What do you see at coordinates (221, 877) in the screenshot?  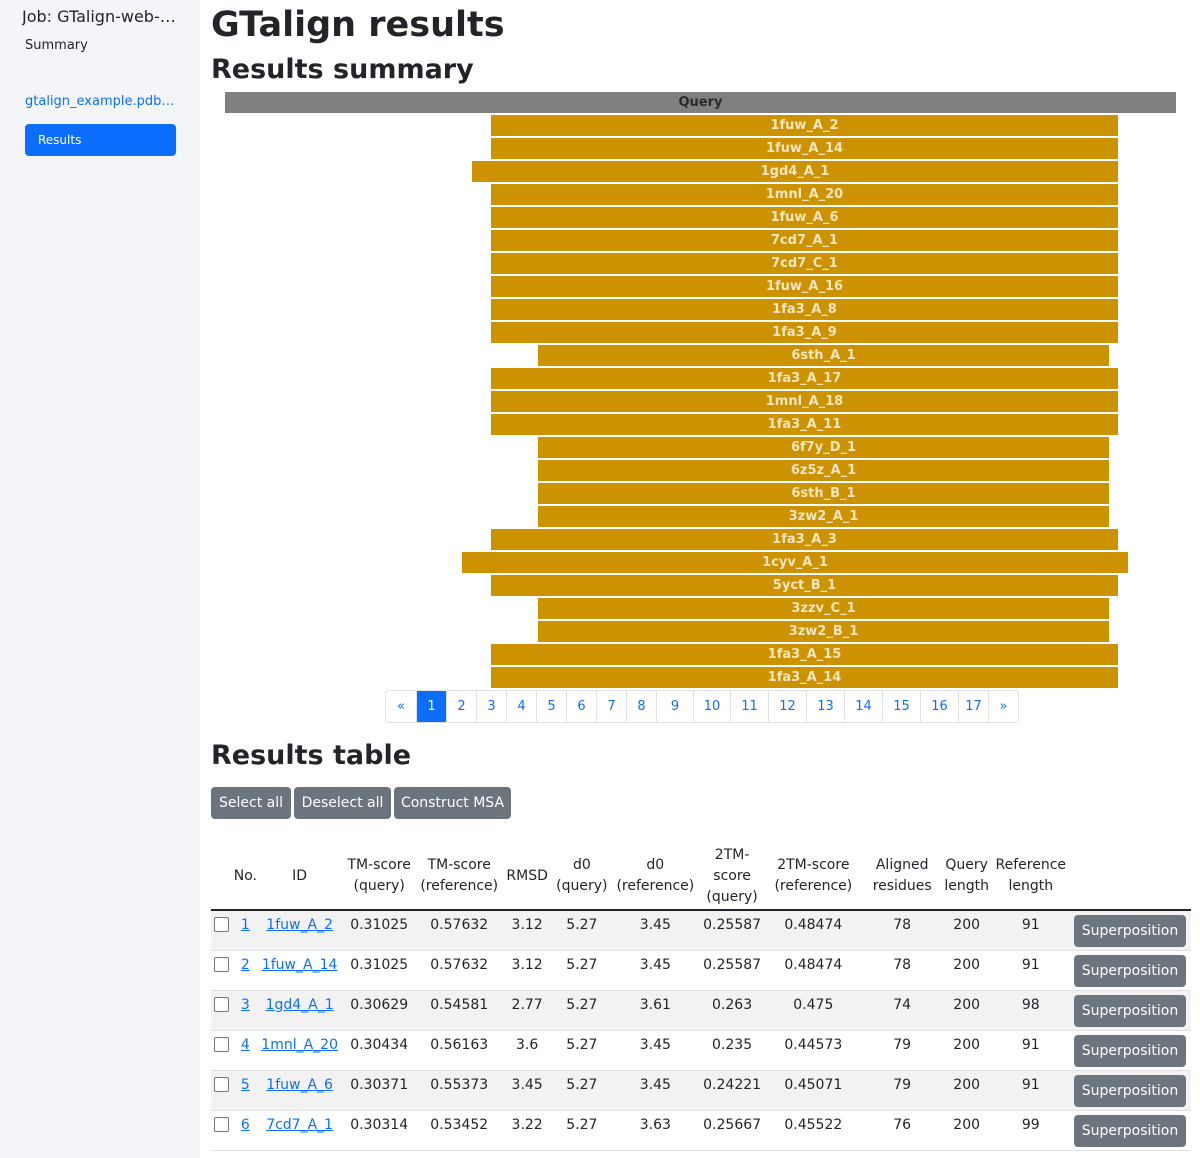 I see `header-select` at bounding box center [221, 877].